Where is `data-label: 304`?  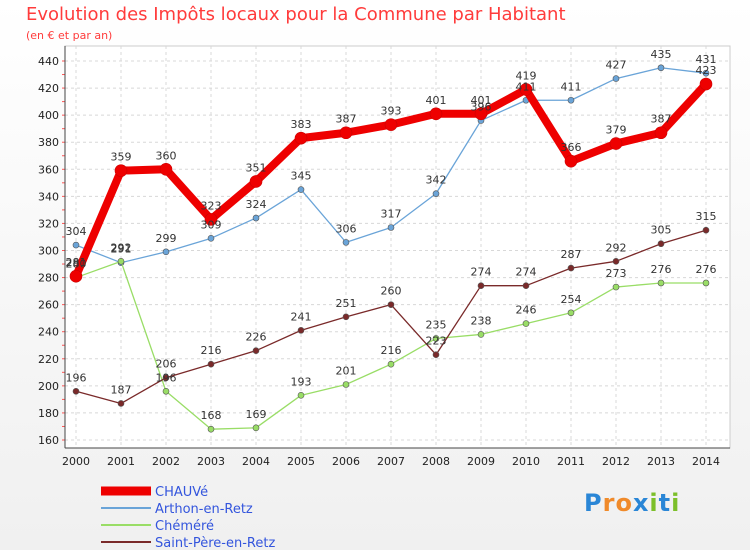 data-label: 304 is located at coordinates (76, 231).